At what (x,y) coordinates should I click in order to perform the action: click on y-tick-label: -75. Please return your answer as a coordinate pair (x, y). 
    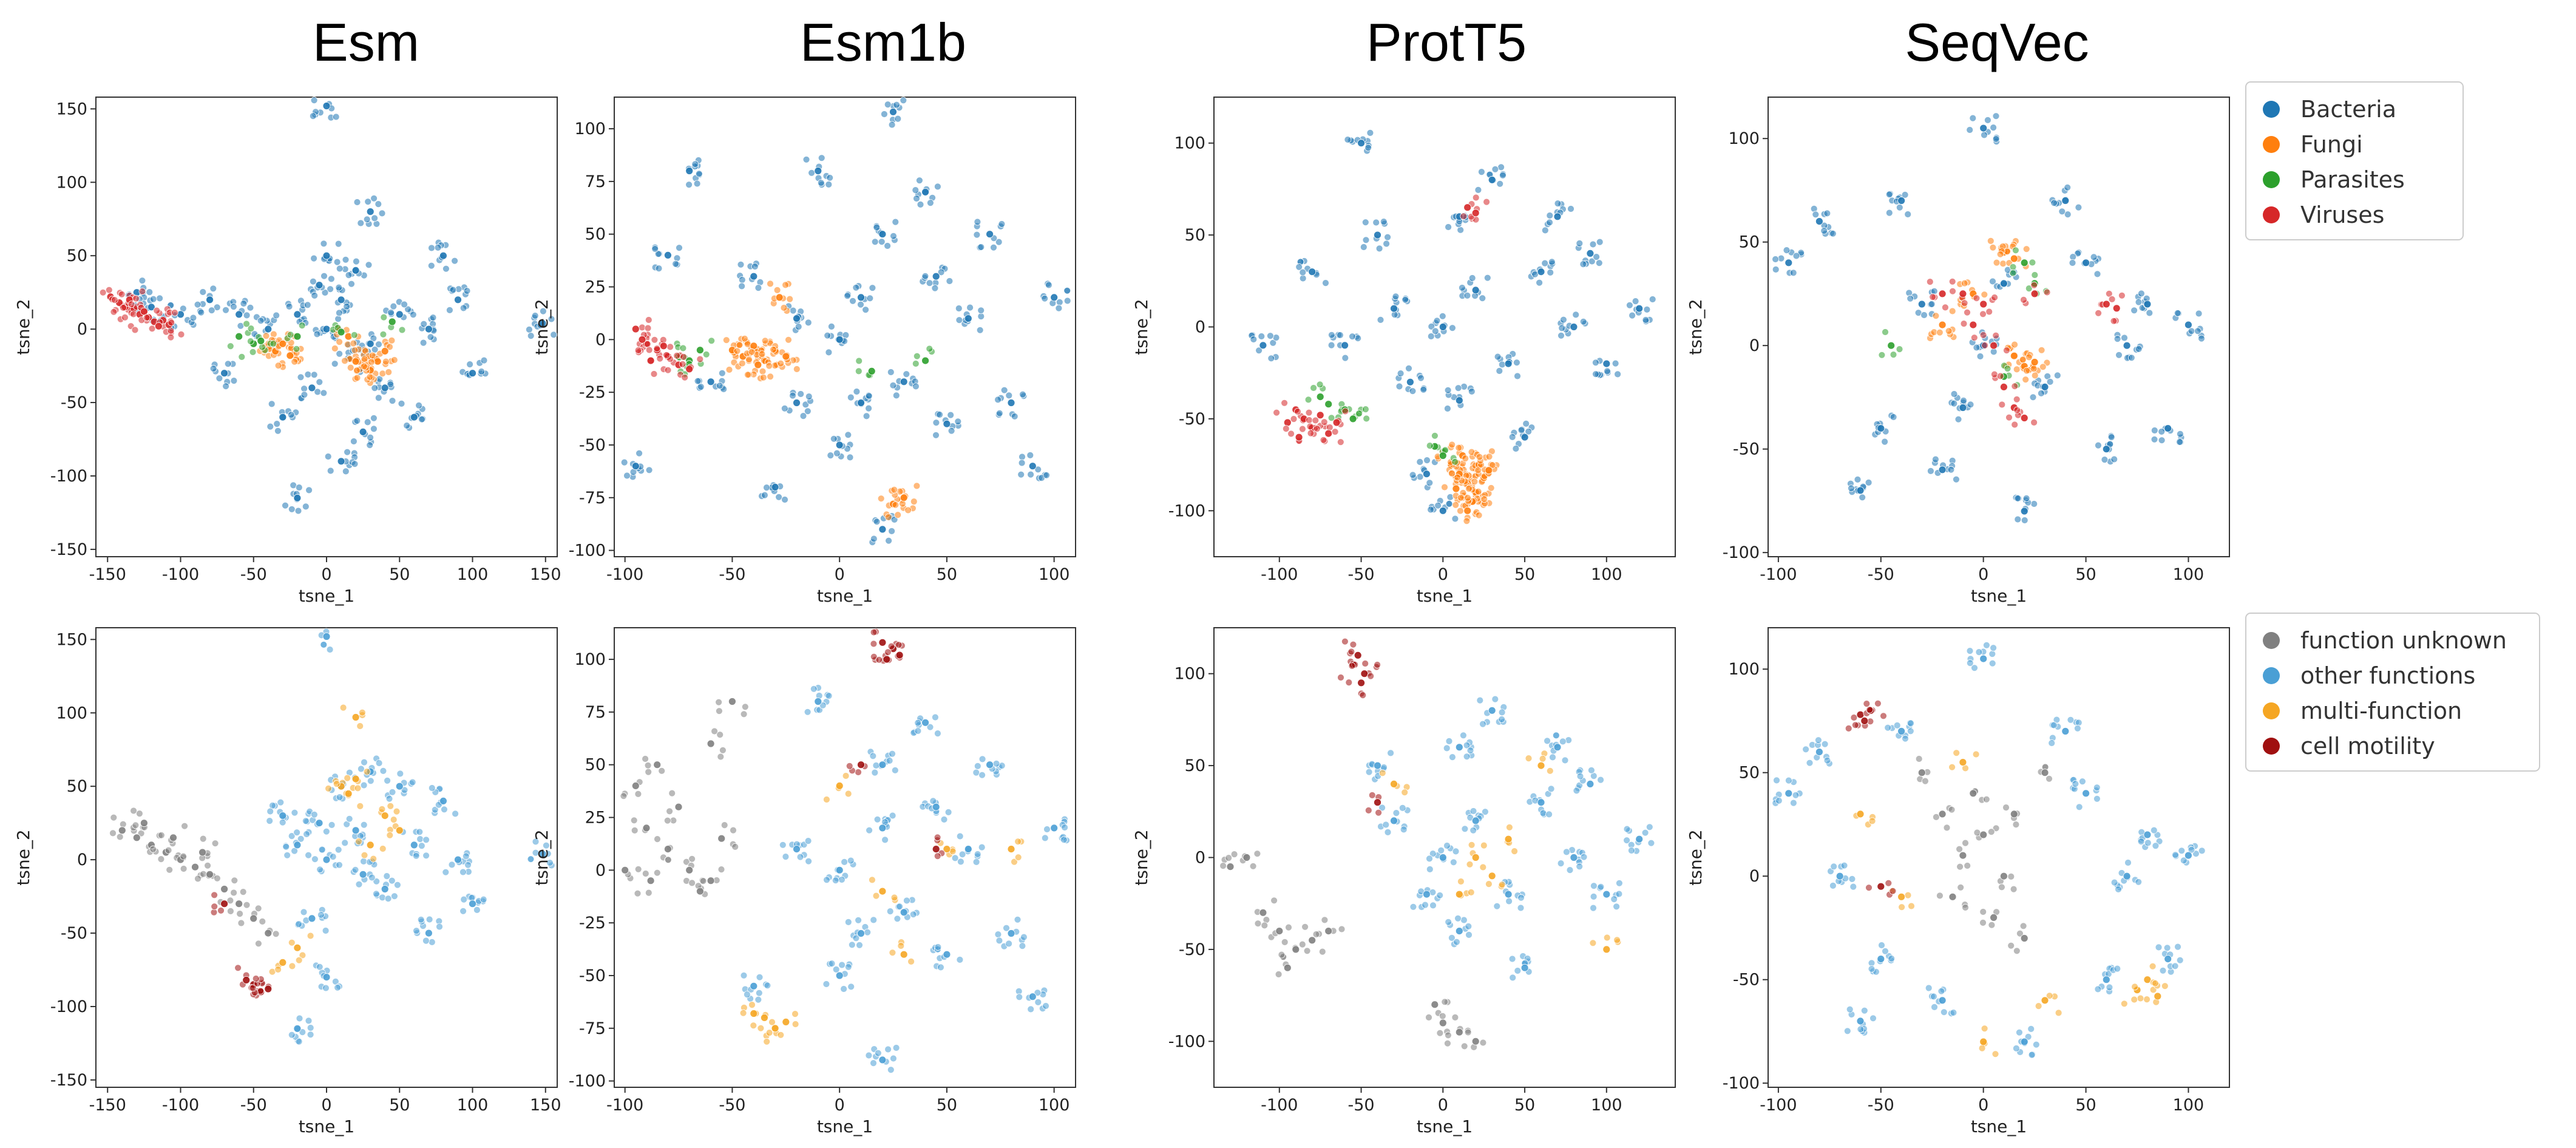
    Looking at the image, I should click on (592, 498).